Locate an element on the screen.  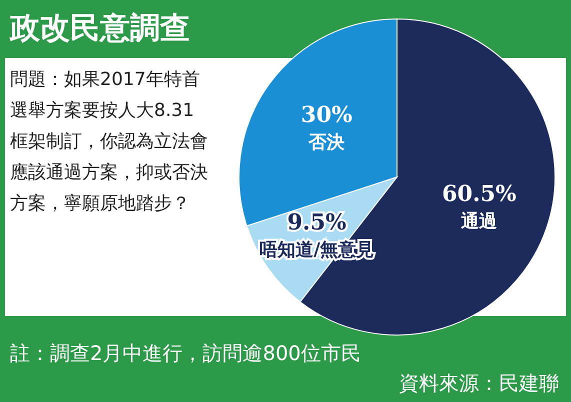
source-note: 資料來源：民建聯 is located at coordinates (479, 383).